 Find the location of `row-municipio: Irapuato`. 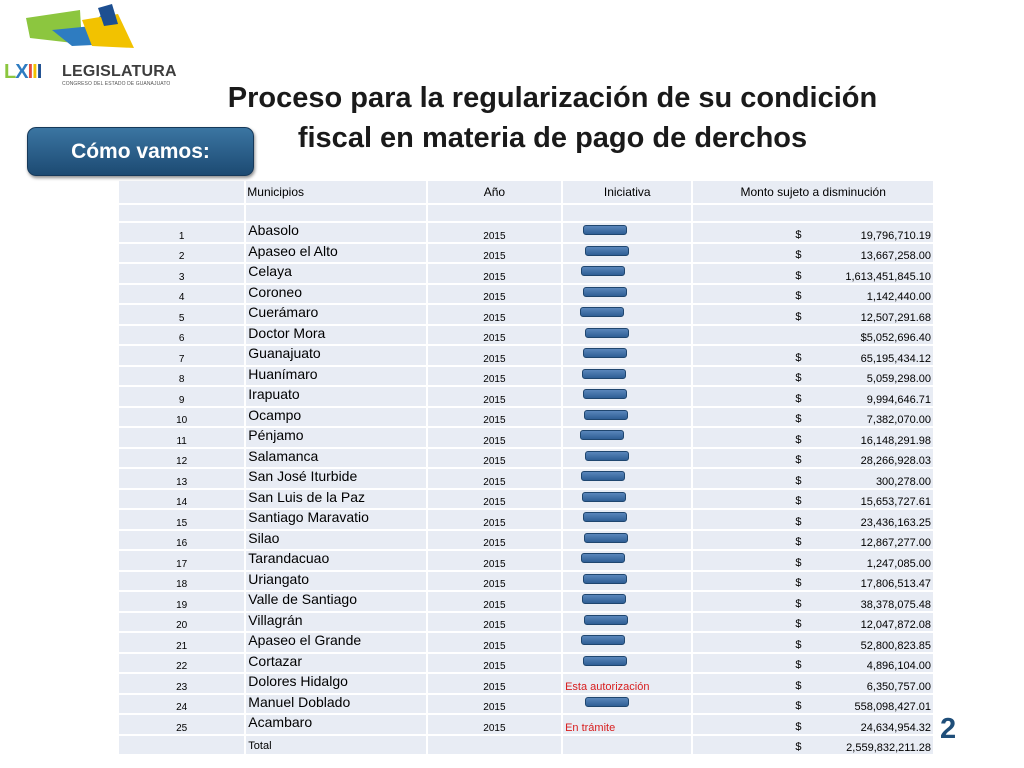

row-municipio: Irapuato is located at coordinates (336, 396).